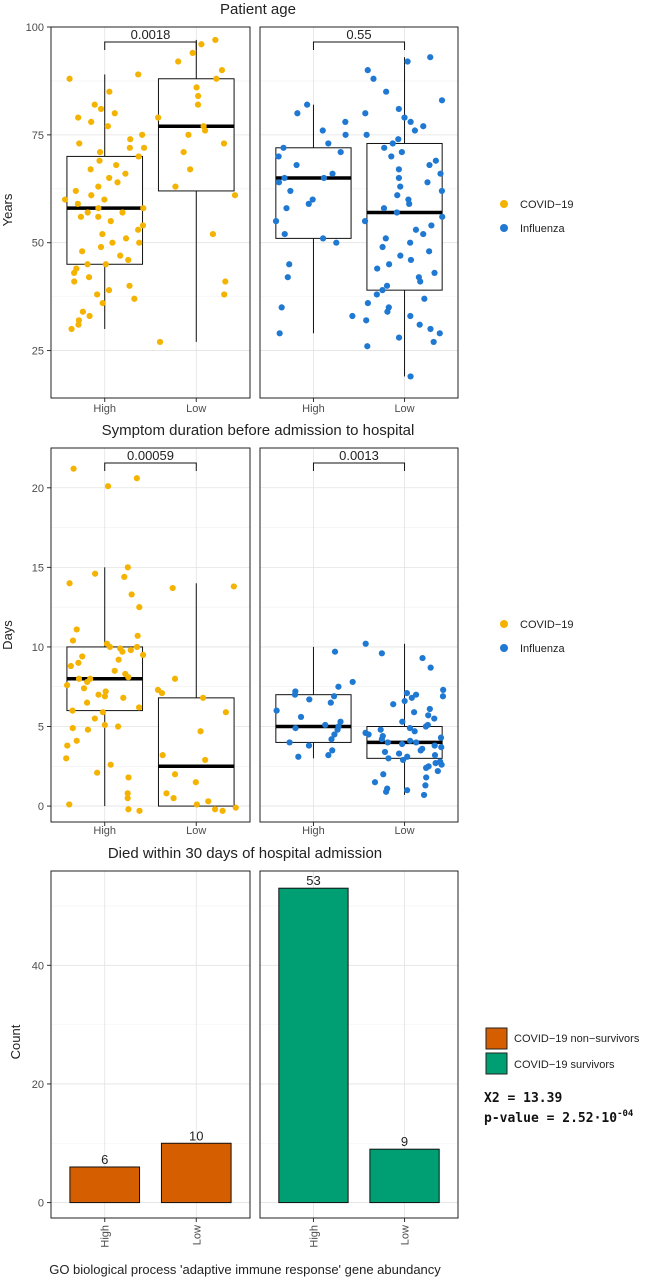  What do you see at coordinates (7, 635) in the screenshot?
I see `symptom-y-axis-label: Days` at bounding box center [7, 635].